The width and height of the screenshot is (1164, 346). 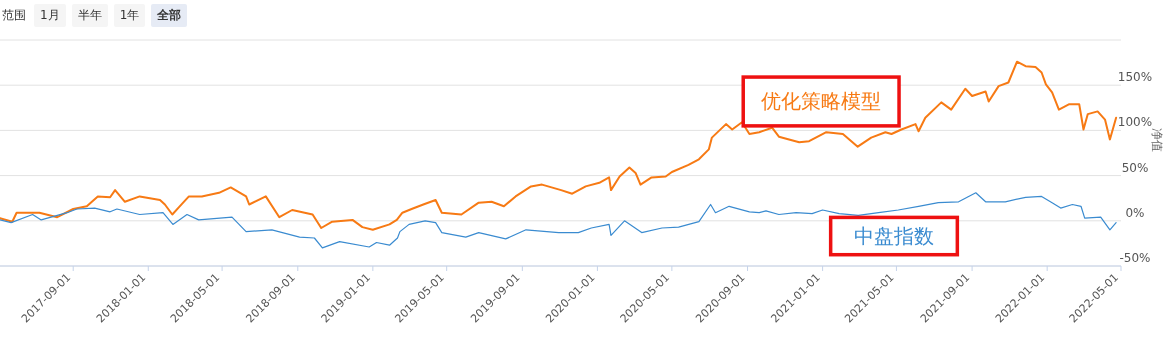 What do you see at coordinates (1135, 212) in the screenshot?
I see `y-tick-label: 0%` at bounding box center [1135, 212].